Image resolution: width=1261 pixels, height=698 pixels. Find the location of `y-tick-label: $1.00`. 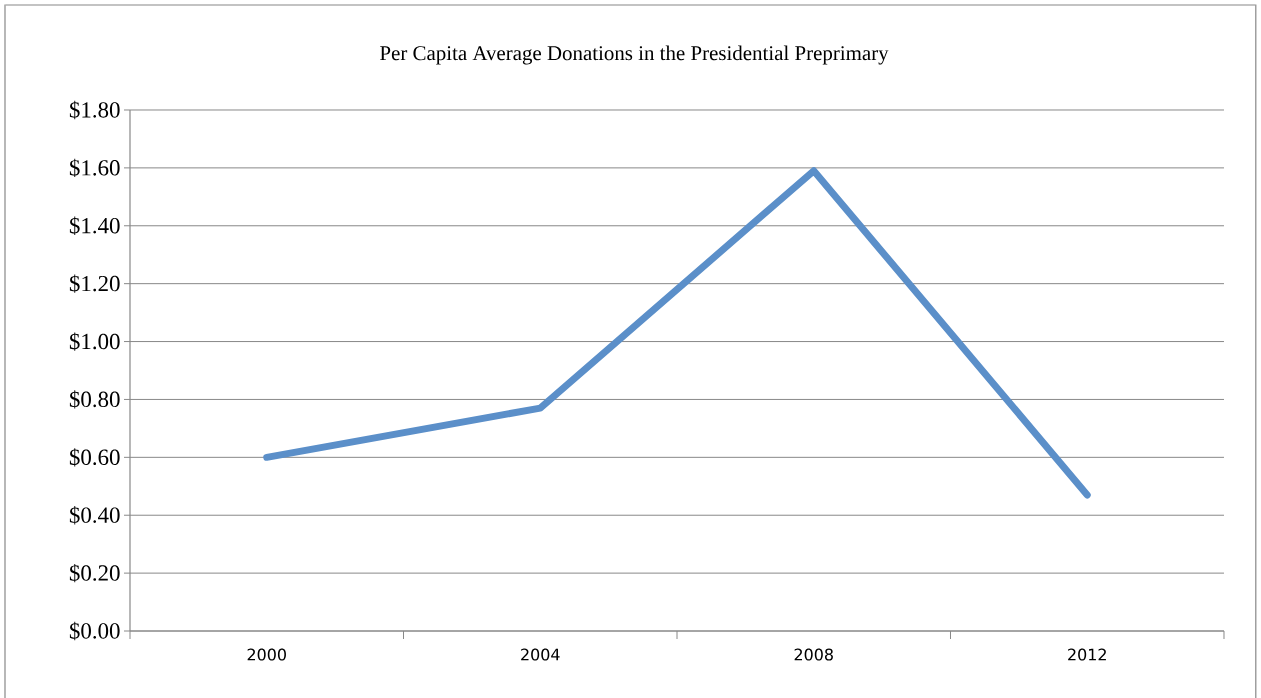

y-tick-label: $1.00 is located at coordinates (94, 341).